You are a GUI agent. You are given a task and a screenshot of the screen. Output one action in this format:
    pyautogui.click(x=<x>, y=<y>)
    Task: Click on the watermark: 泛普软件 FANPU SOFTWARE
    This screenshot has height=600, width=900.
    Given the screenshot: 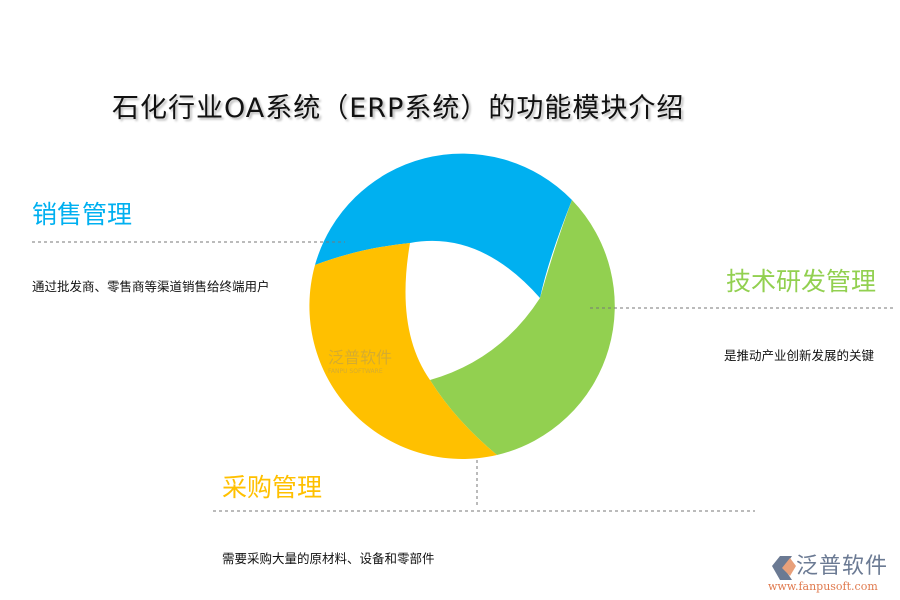 What is the action you would take?
    pyautogui.click(x=347, y=359)
    